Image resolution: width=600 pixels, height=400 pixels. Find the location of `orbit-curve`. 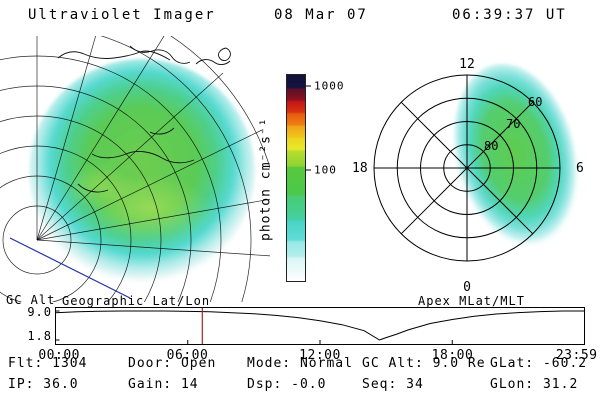

orbit-curve is located at coordinates (320, 325).